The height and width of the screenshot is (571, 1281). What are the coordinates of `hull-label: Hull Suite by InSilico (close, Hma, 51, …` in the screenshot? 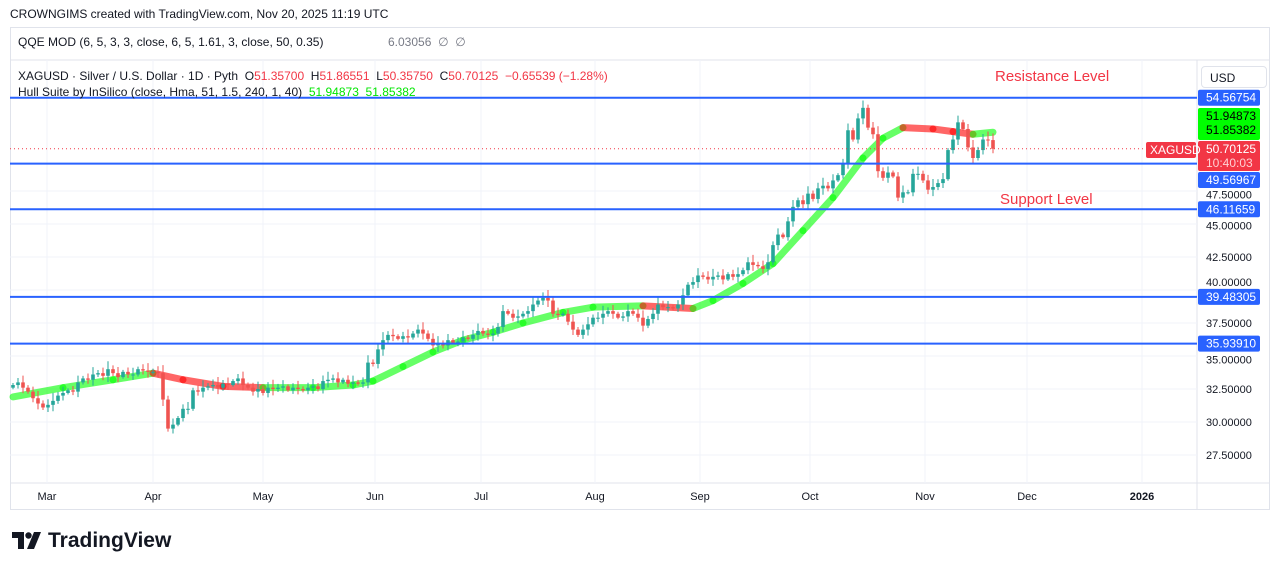 It's located at (160, 92).